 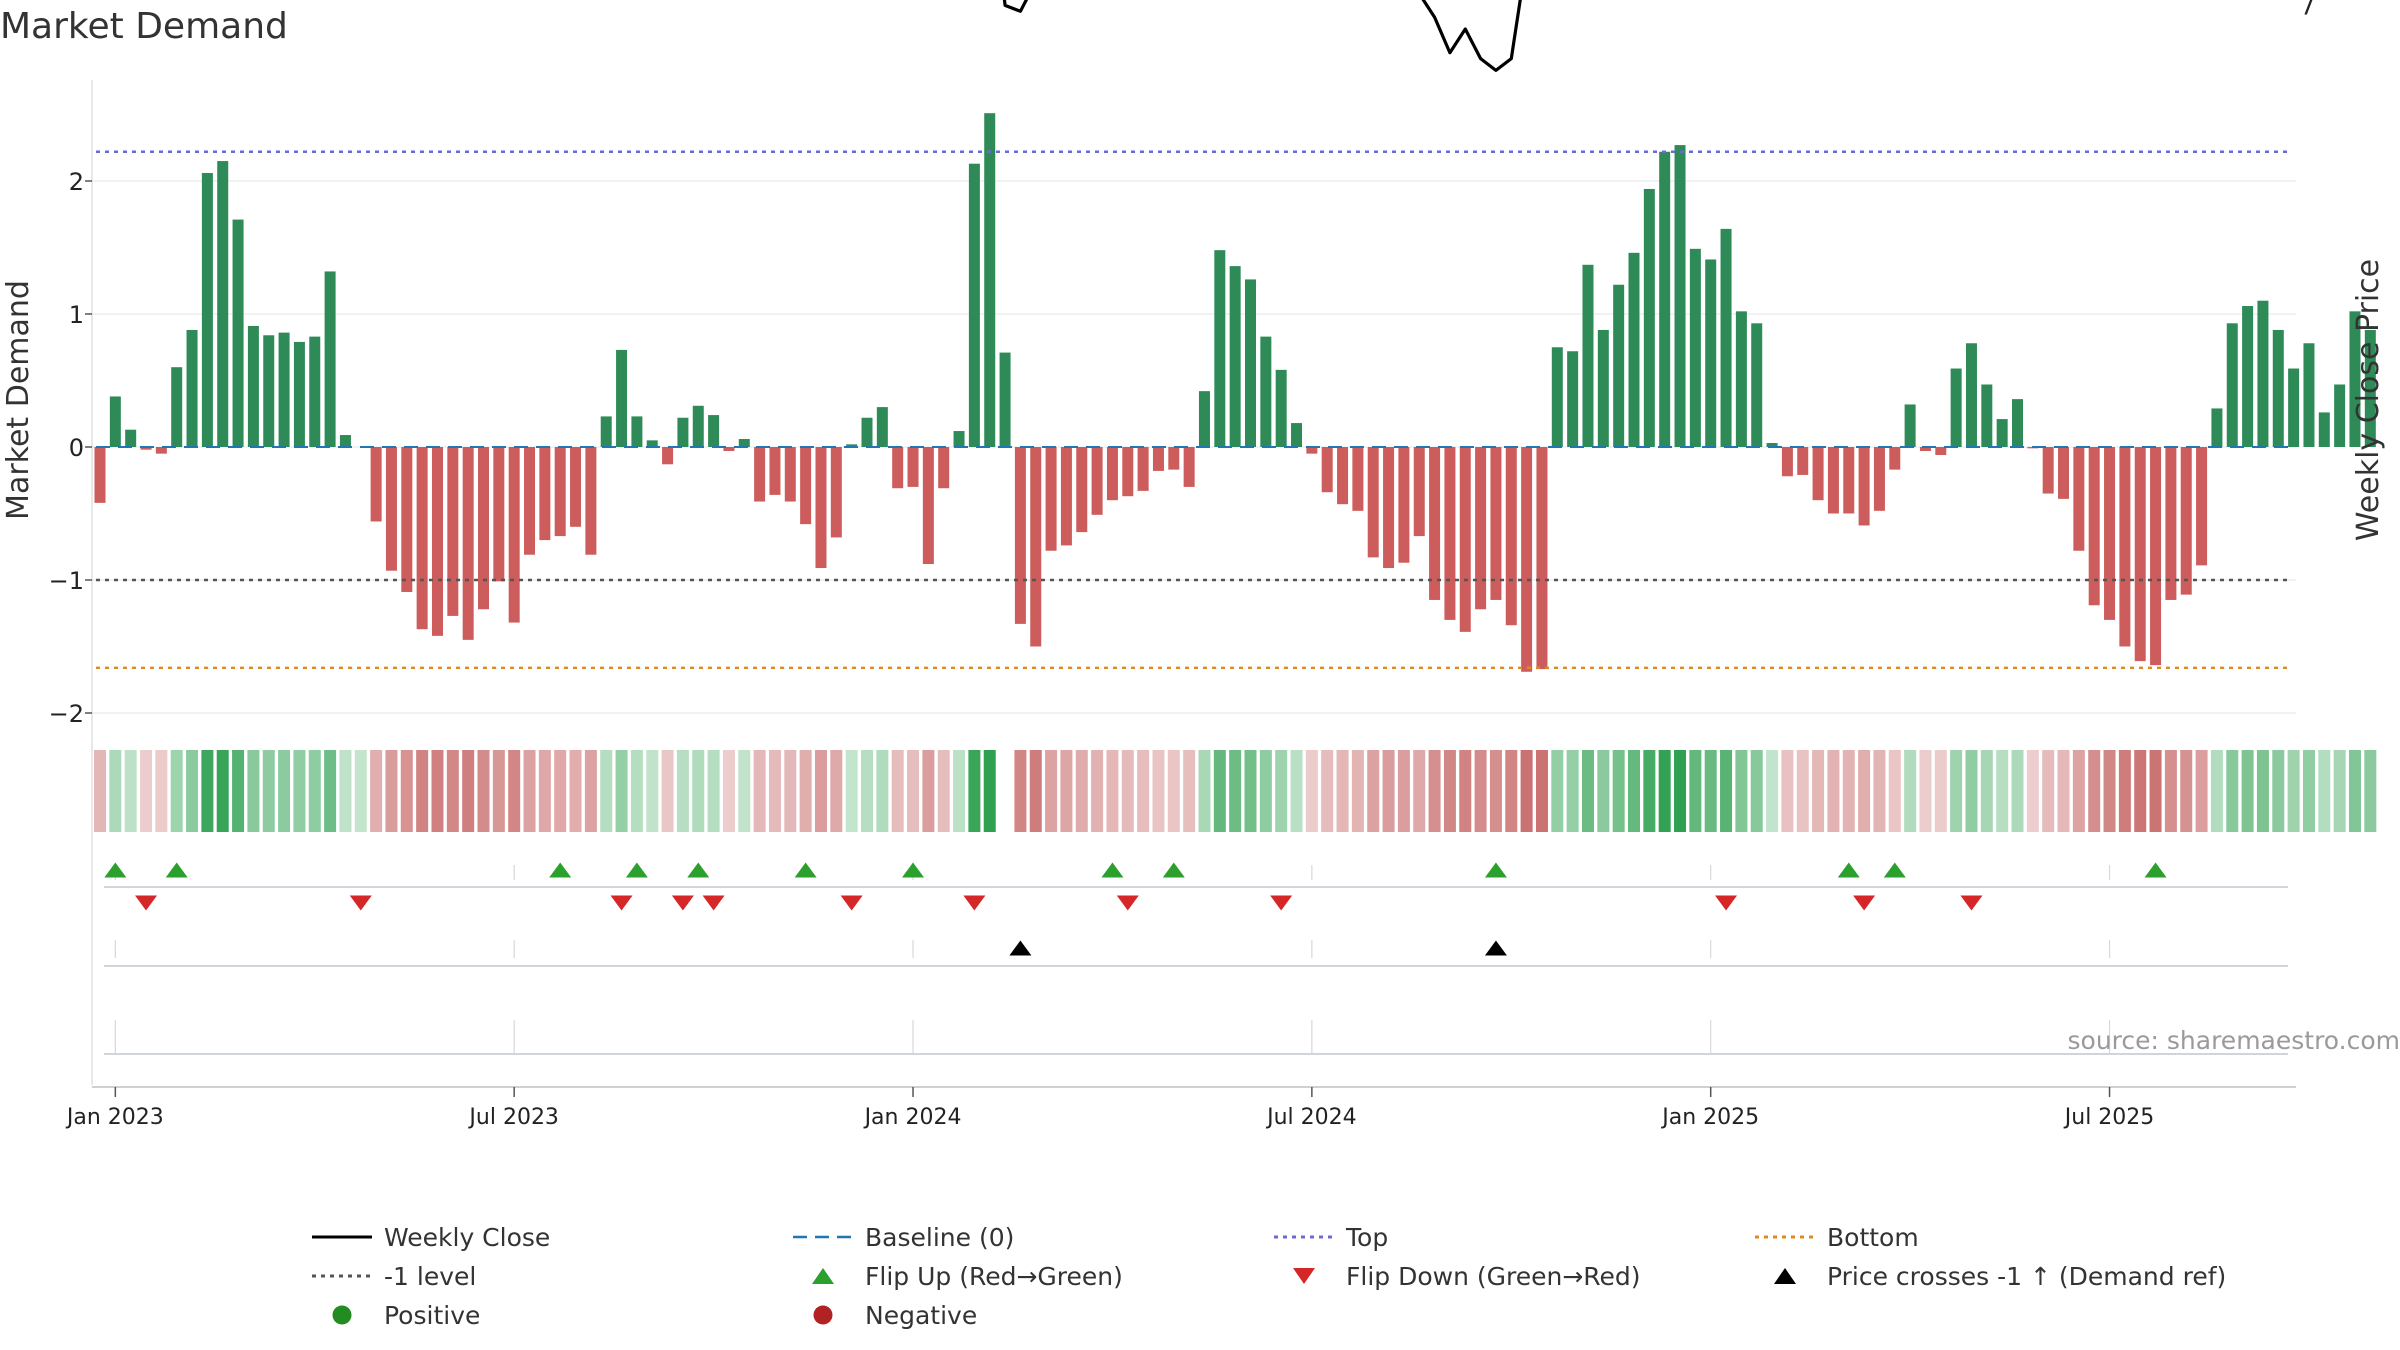 I want to click on legend-label: Positive, so click(x=432, y=1315).